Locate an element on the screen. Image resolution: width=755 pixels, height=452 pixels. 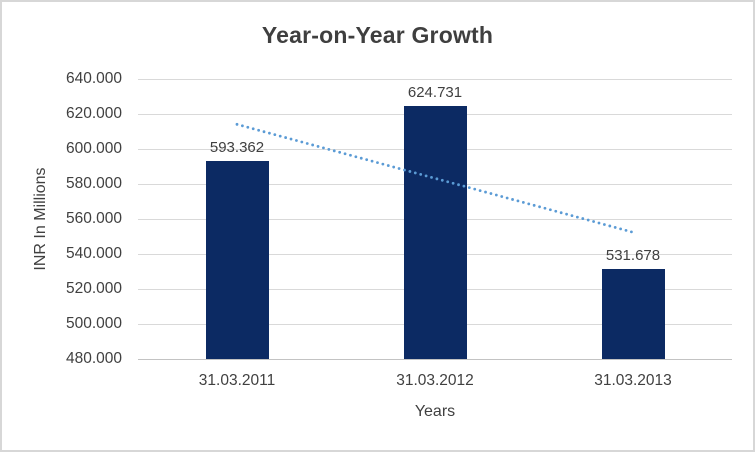
bar-31.03.2013 is located at coordinates (633, 314).